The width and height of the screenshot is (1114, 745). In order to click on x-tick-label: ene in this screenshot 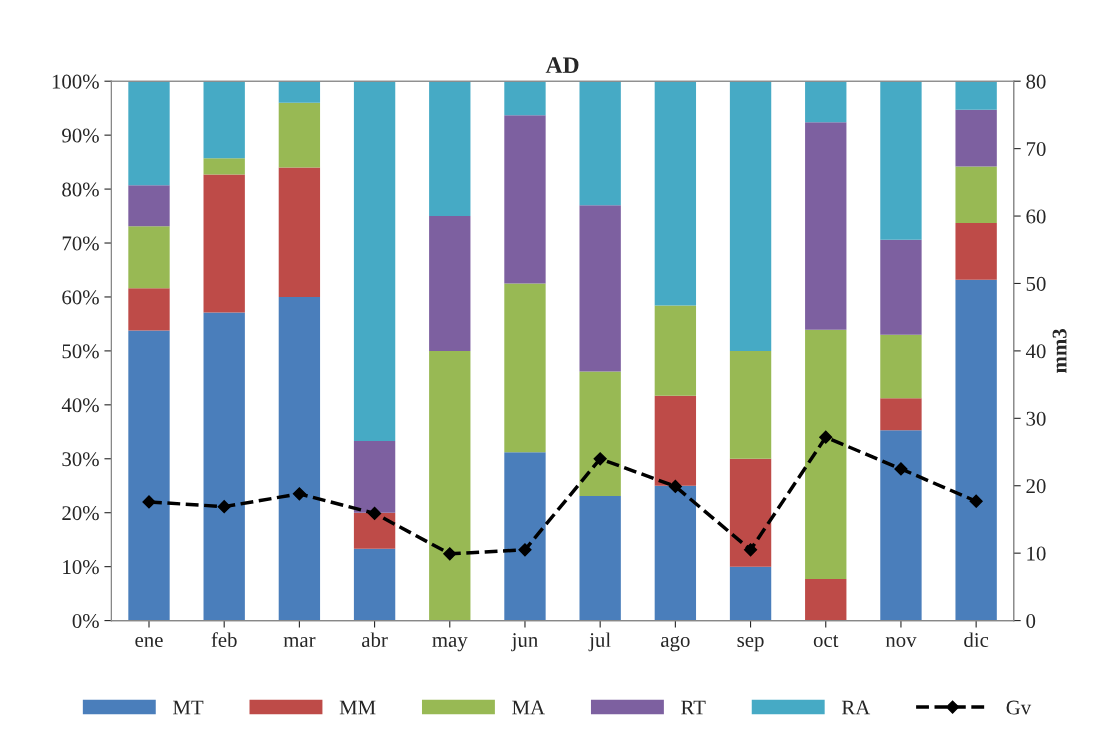, I will do `click(149, 642)`.